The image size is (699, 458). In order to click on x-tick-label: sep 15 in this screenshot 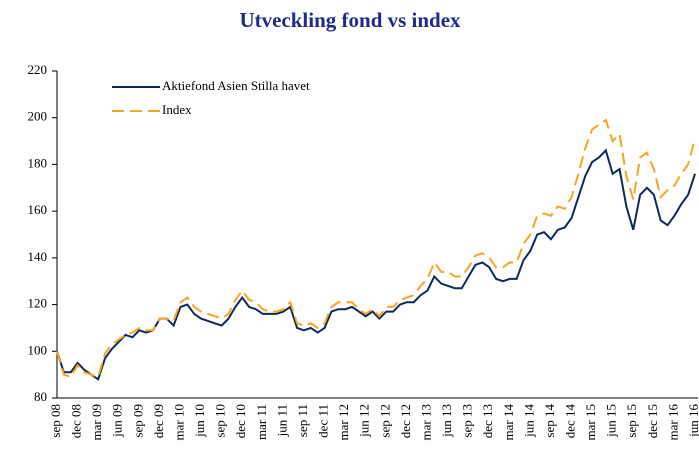, I will do `click(631, 421)`.